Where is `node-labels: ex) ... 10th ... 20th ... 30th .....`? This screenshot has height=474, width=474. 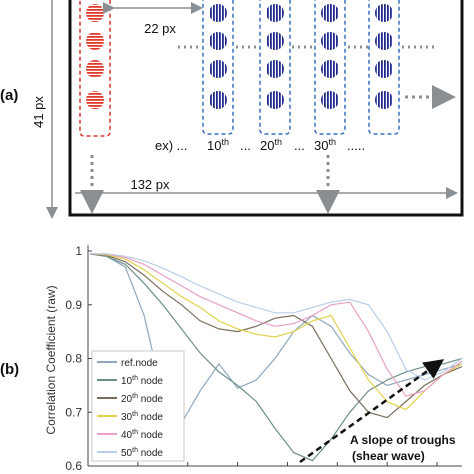
node-labels: ex) ... 10th ... 20th ... 30th ..... is located at coordinates (260, 145).